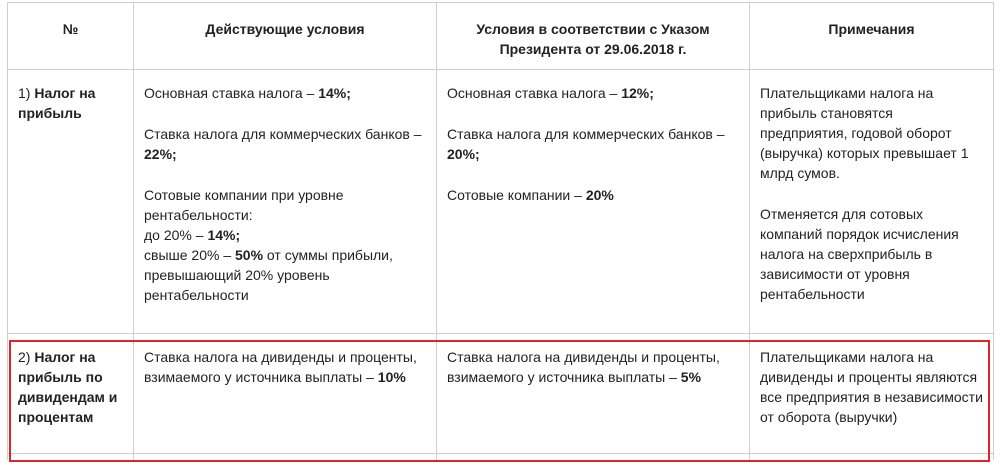  Describe the element at coordinates (691, 377) in the screenshot. I see `cell-value: 5%` at that location.